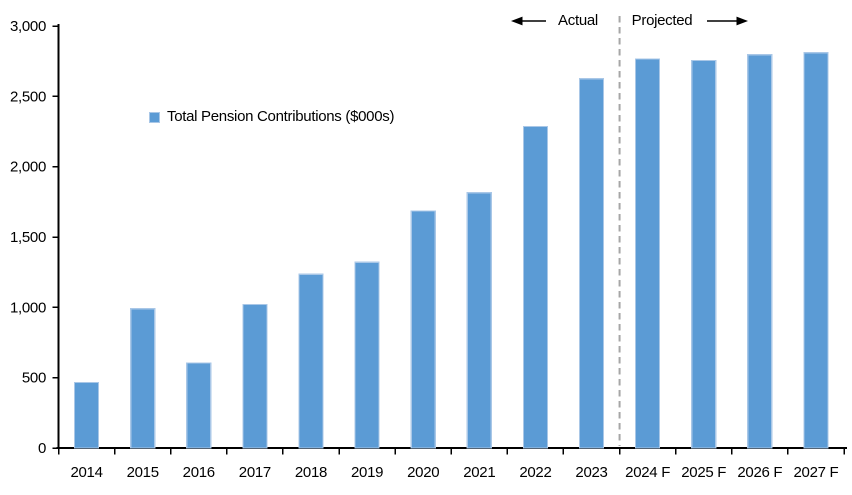  I want to click on annotation-projected-label: Projected, so click(662, 20).